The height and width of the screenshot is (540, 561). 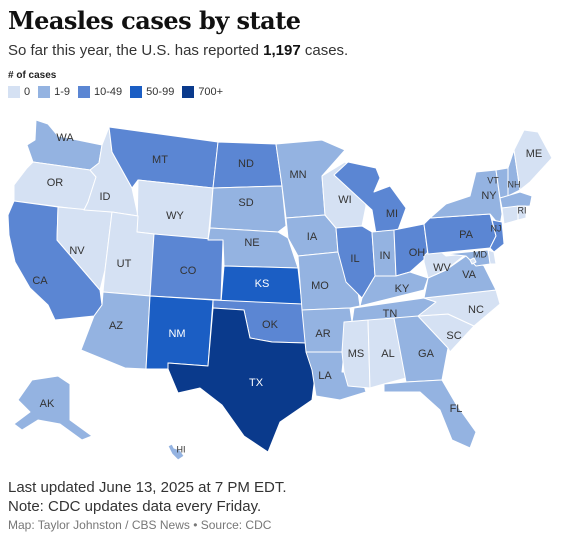 What do you see at coordinates (402, 289) in the screenshot?
I see `label-ky: KY` at bounding box center [402, 289].